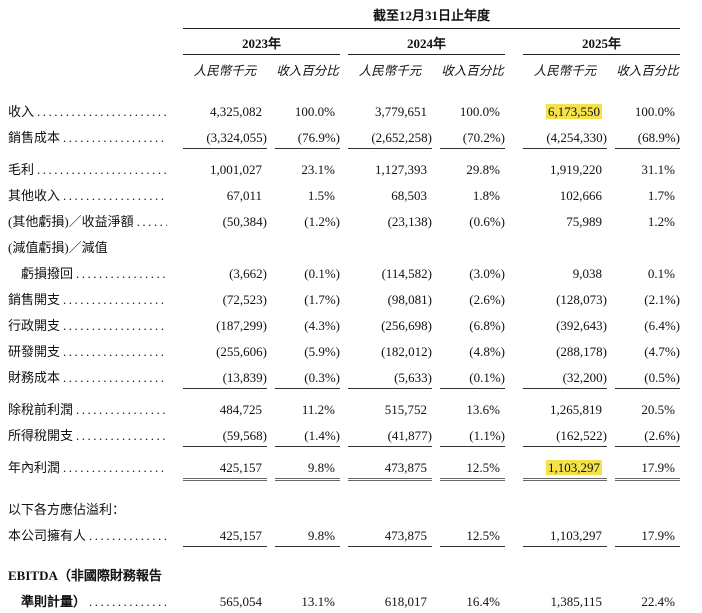  I want to click on cell-value: 11.2%, so click(318, 409).